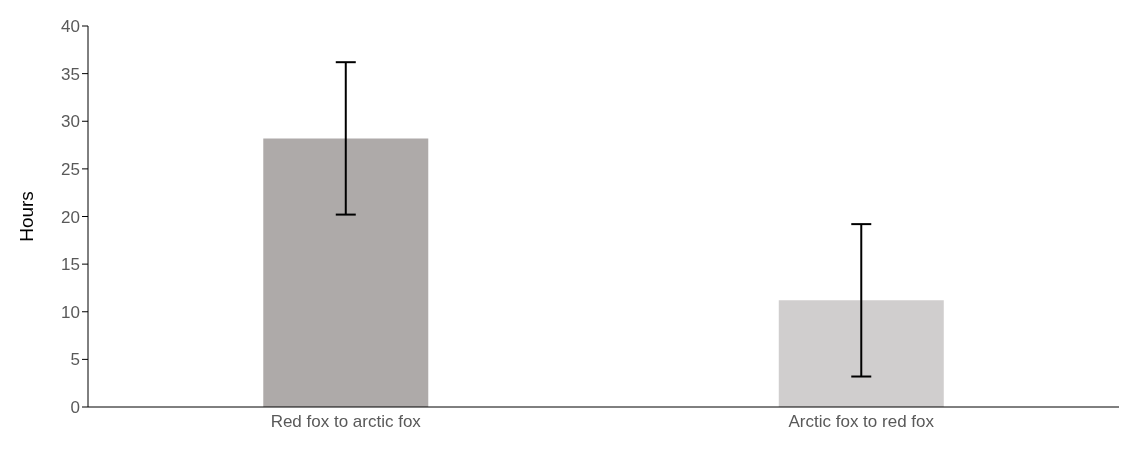 The image size is (1131, 455). What do you see at coordinates (70, 217) in the screenshot?
I see `y-tick-label: 20` at bounding box center [70, 217].